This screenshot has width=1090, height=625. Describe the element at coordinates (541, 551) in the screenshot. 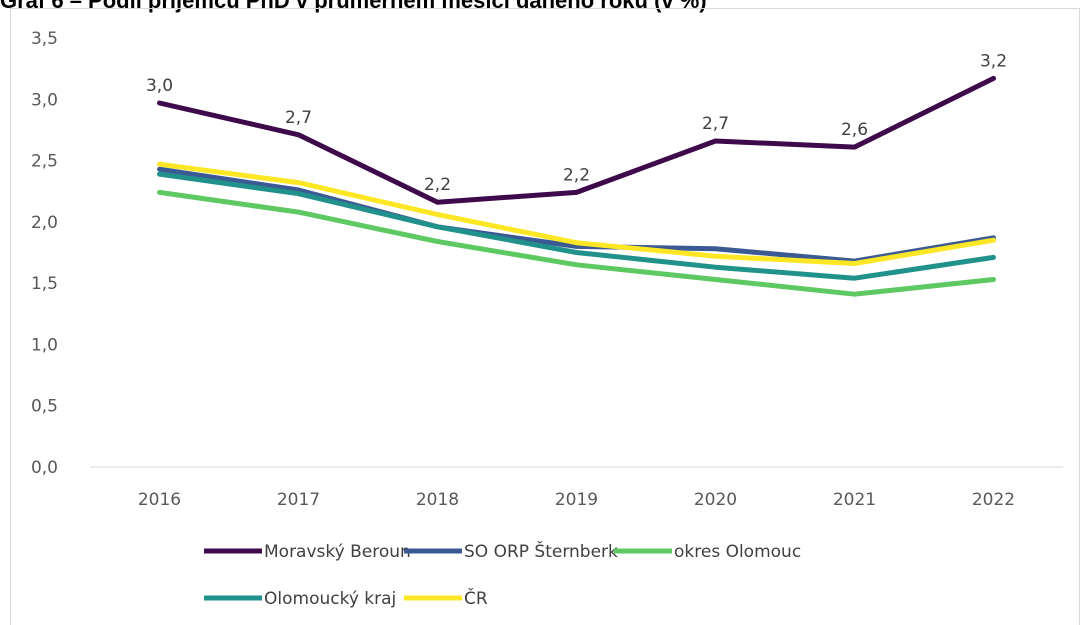

I see `legend-label: SO ORP Šternberk` at that location.